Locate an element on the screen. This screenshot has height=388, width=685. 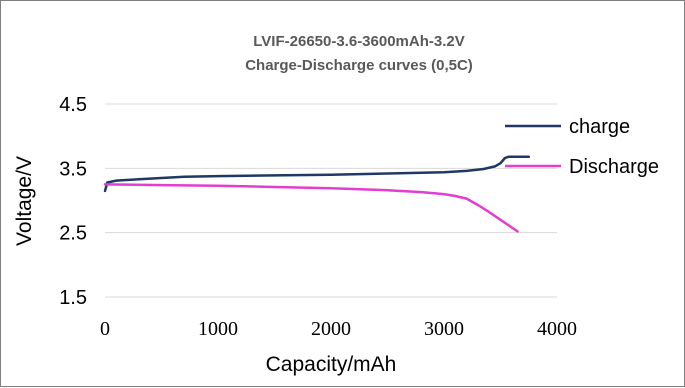
x-tick-labels: 0 1000 2000 3000 4000 is located at coordinates (338, 329).